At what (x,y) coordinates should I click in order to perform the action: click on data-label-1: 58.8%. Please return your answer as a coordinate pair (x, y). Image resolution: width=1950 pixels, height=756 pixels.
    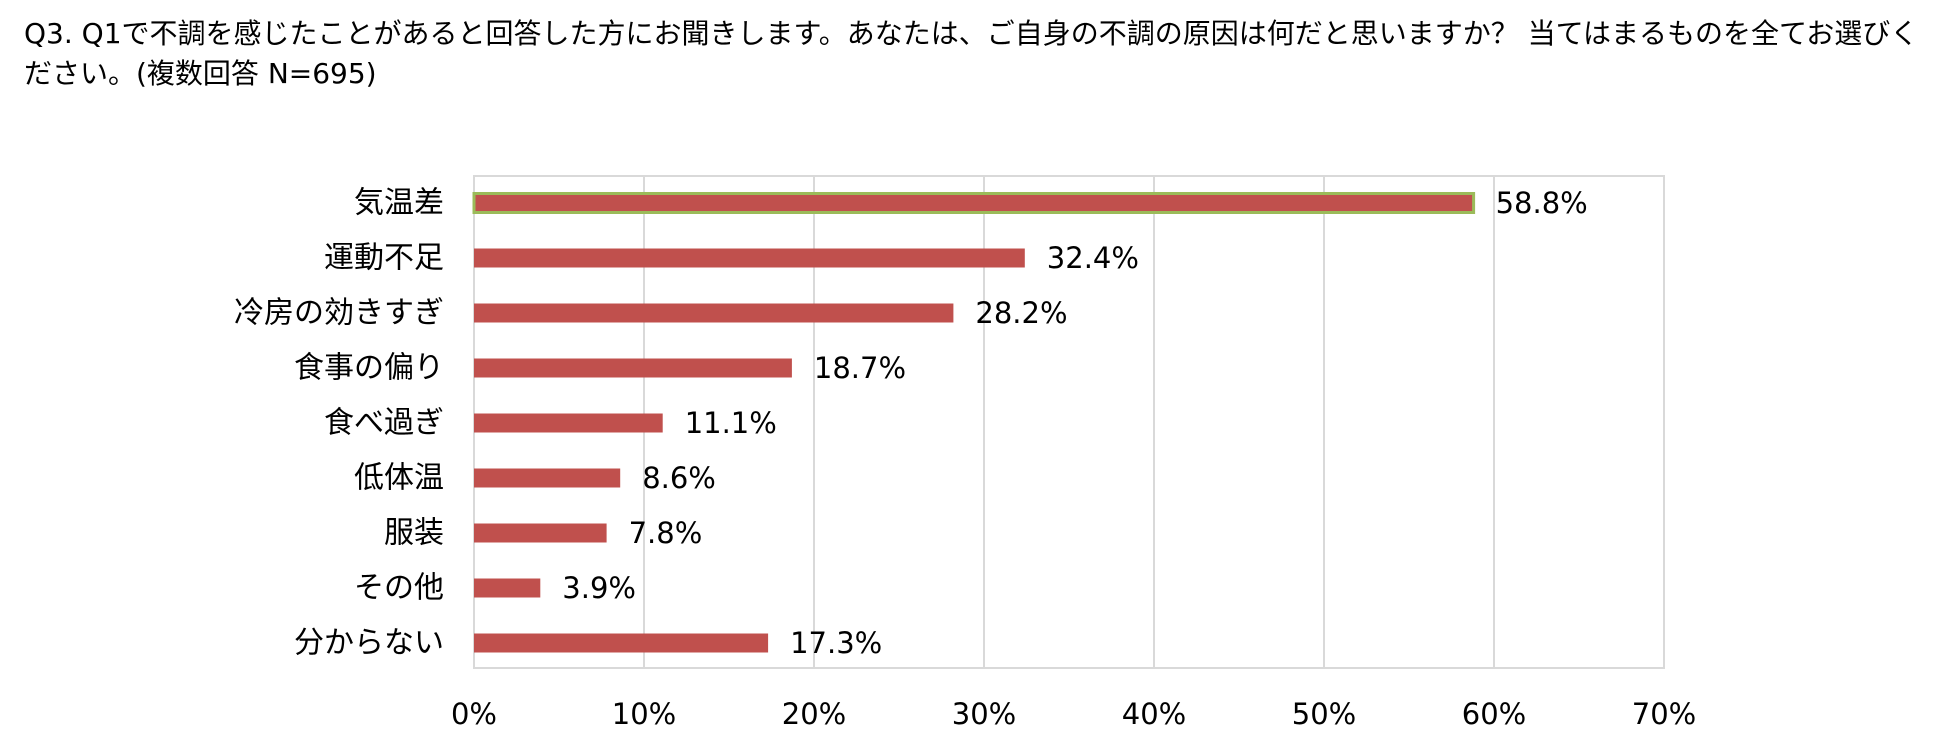
    Looking at the image, I should click on (1542, 203).